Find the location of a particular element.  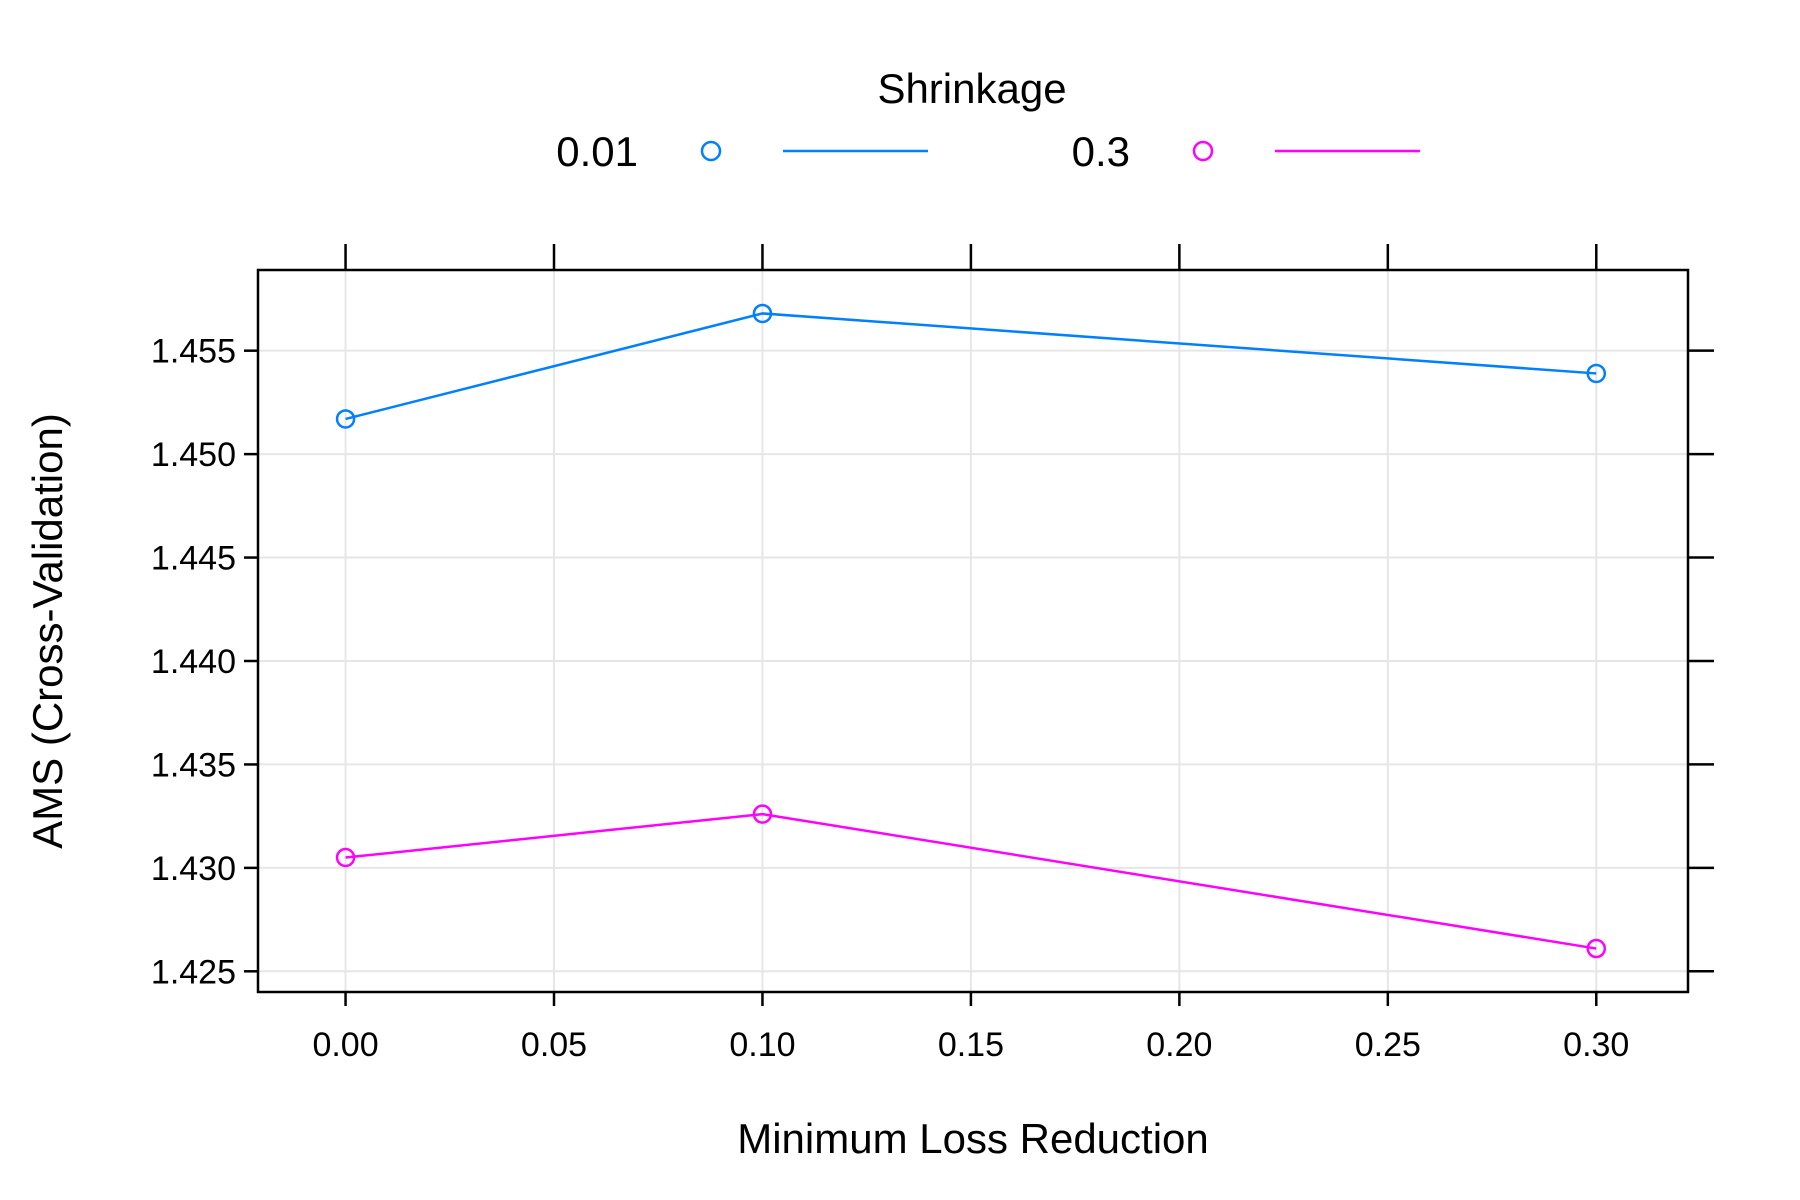

y-tick-label: 1.455 is located at coordinates (193, 352).